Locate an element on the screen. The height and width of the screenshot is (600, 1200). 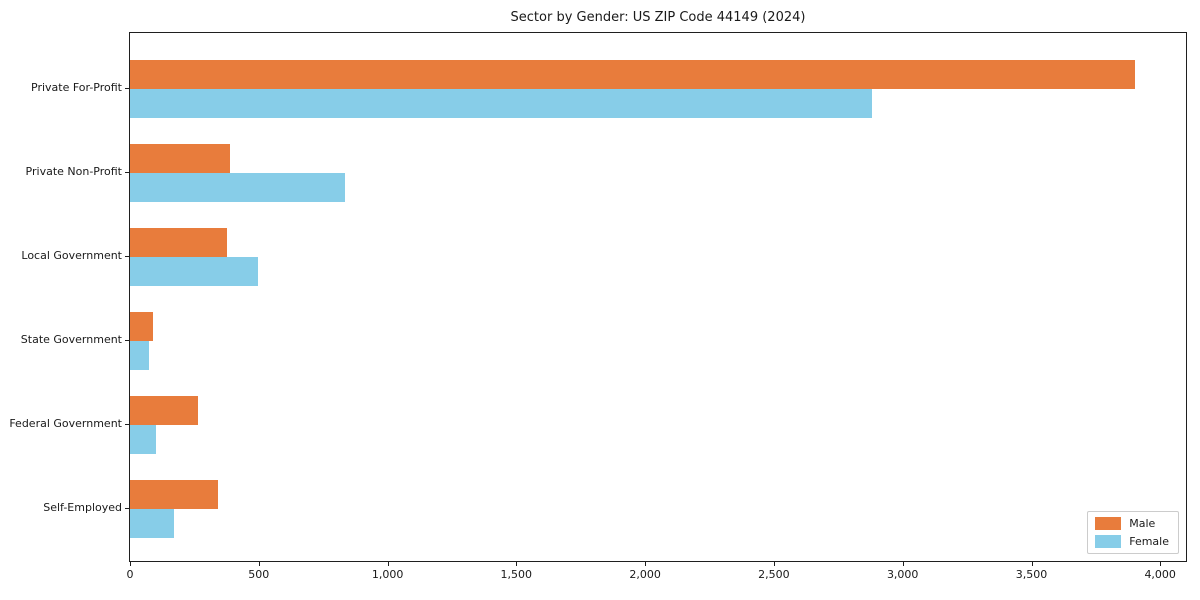
legend-item-female: Female is located at coordinates (1132, 541).